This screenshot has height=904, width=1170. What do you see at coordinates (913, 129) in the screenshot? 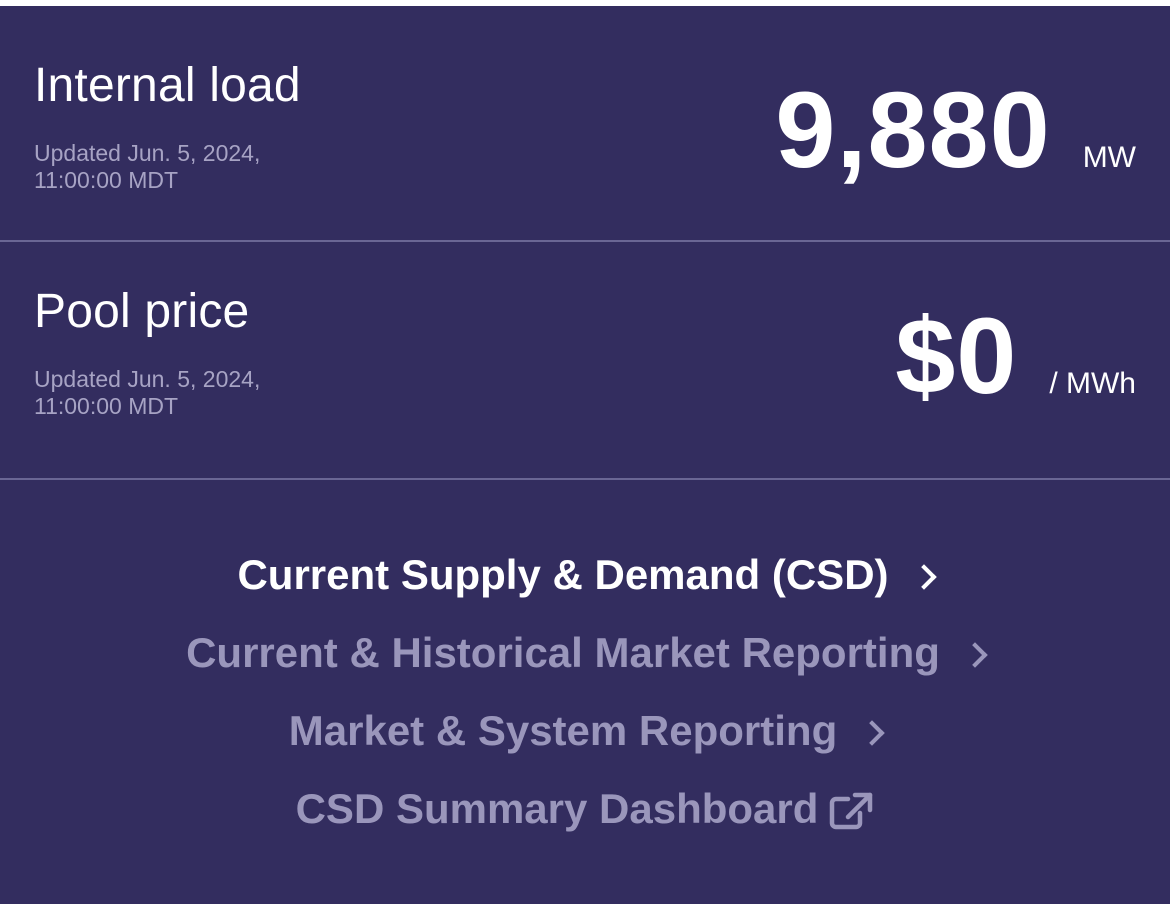
I see `internal-load-value: 9,880` at bounding box center [913, 129].